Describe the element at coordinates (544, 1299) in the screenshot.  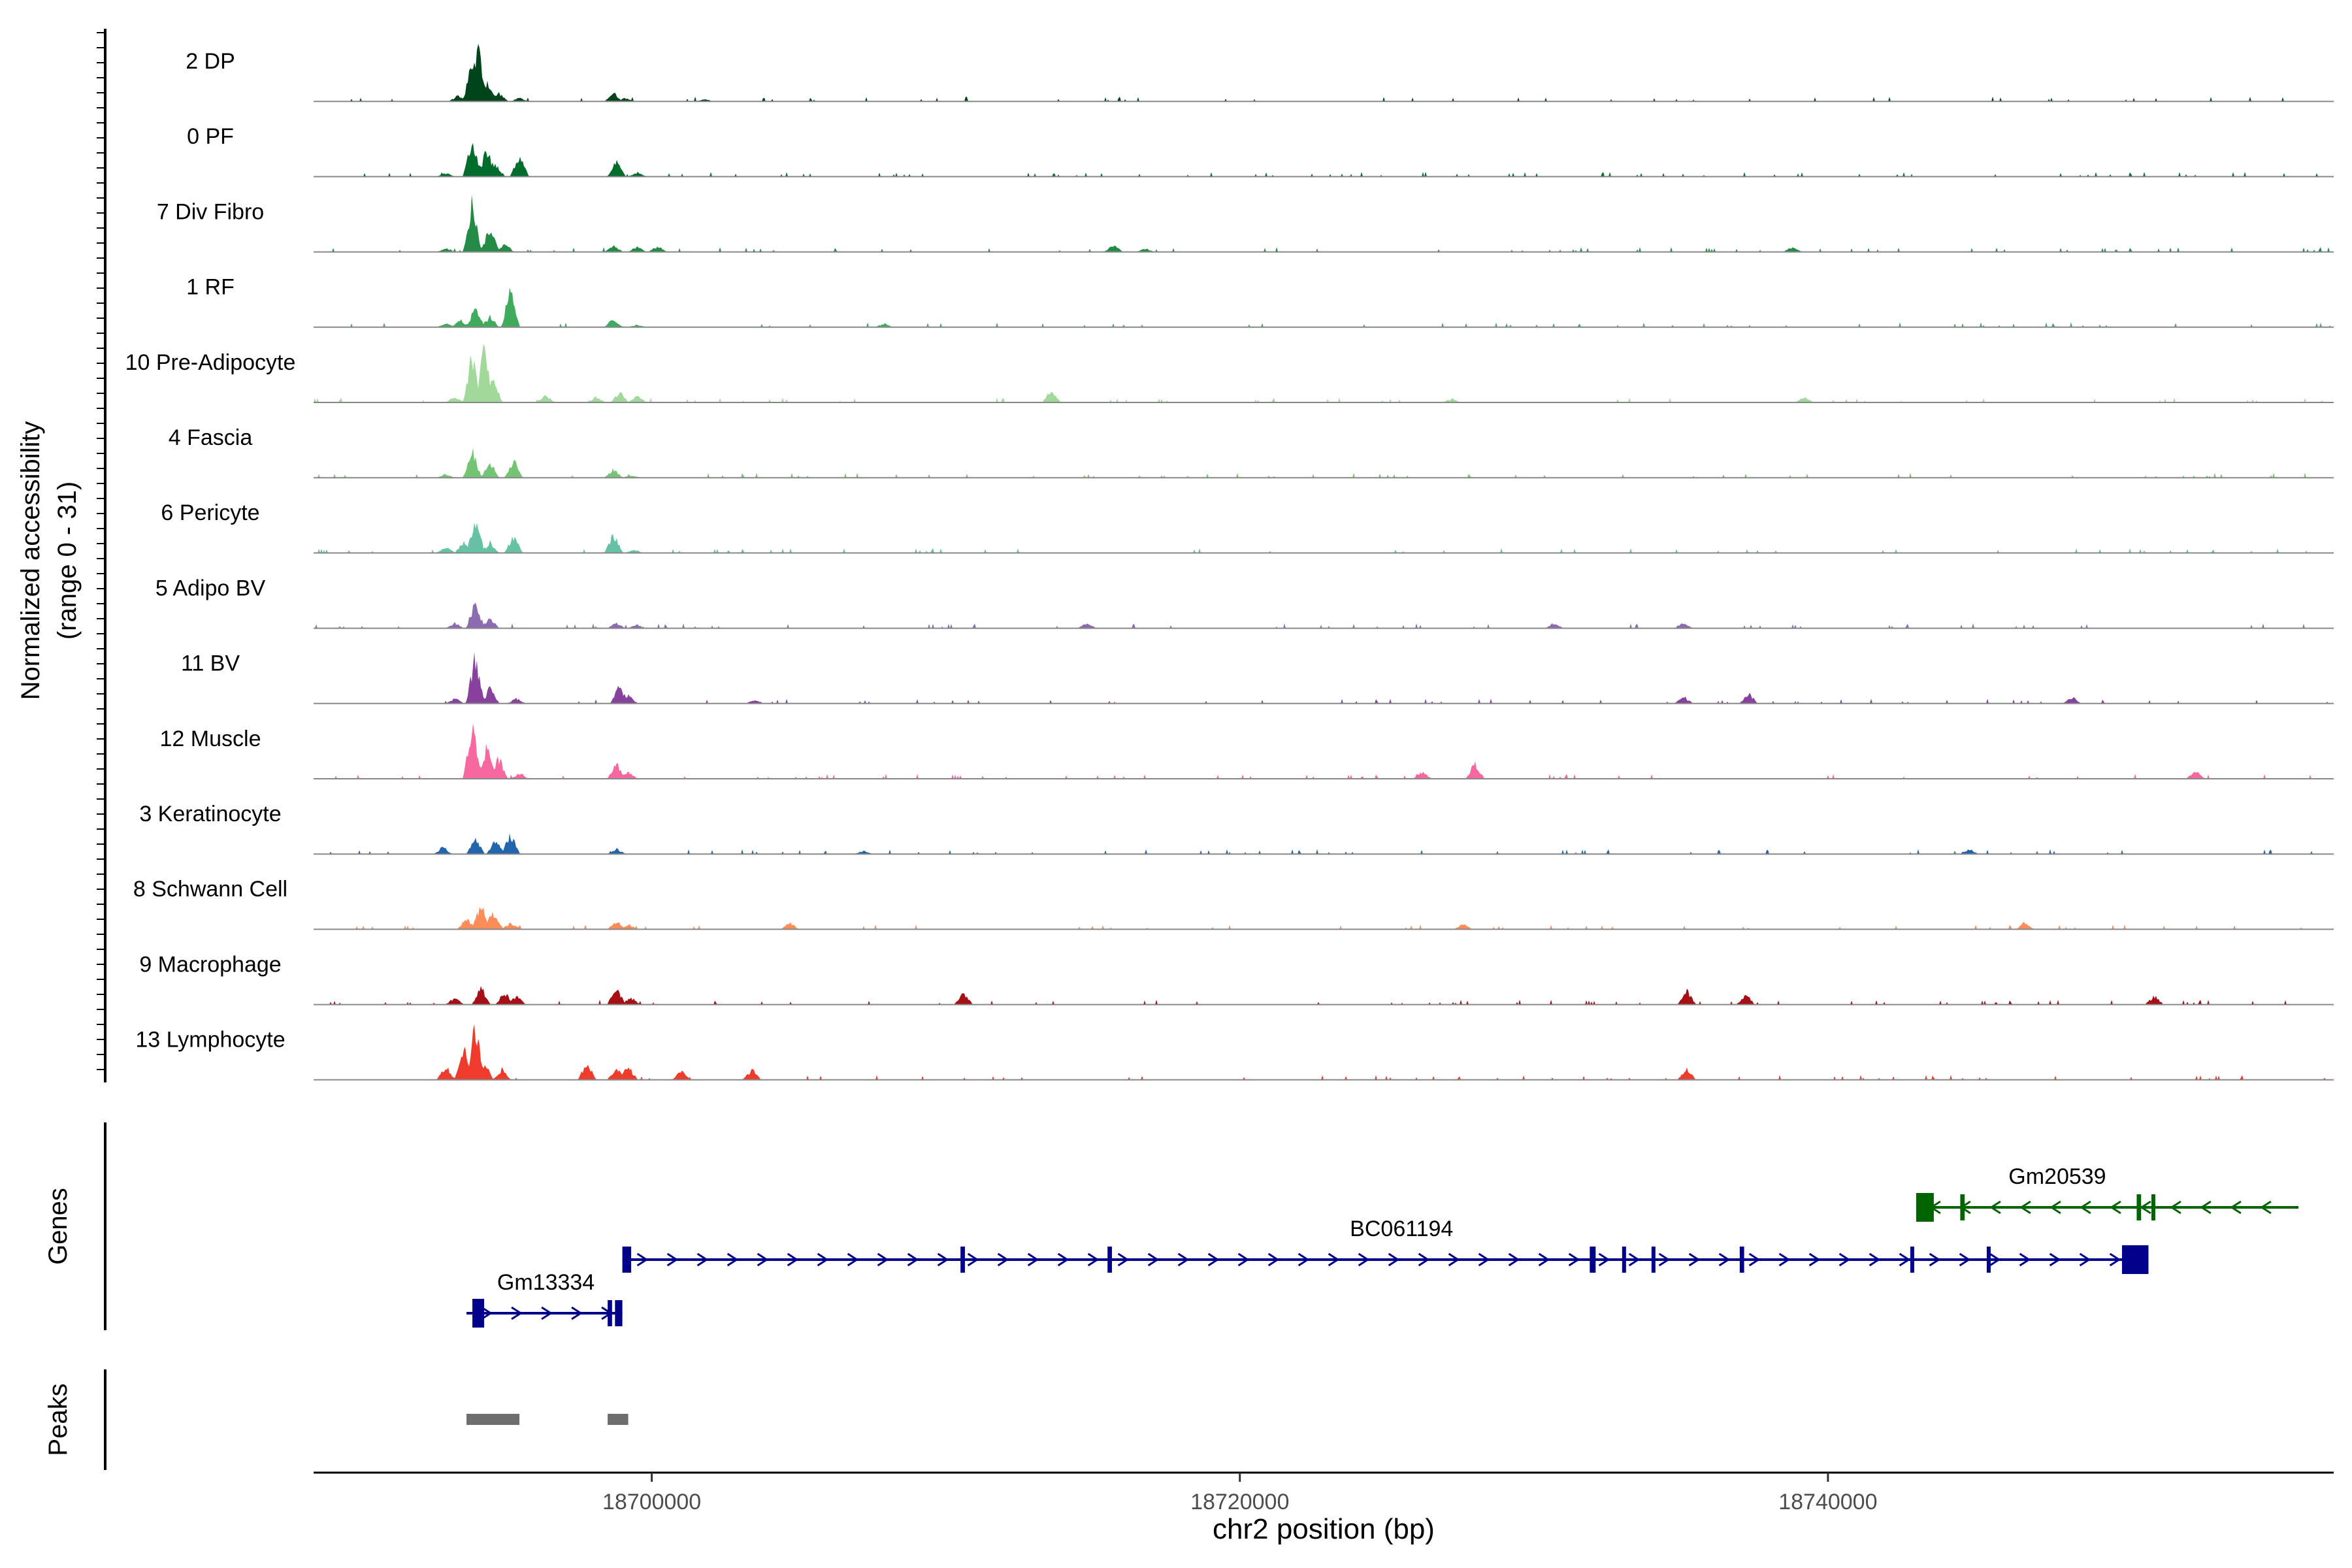
I see `gene-gm13334: Gm13334` at that location.